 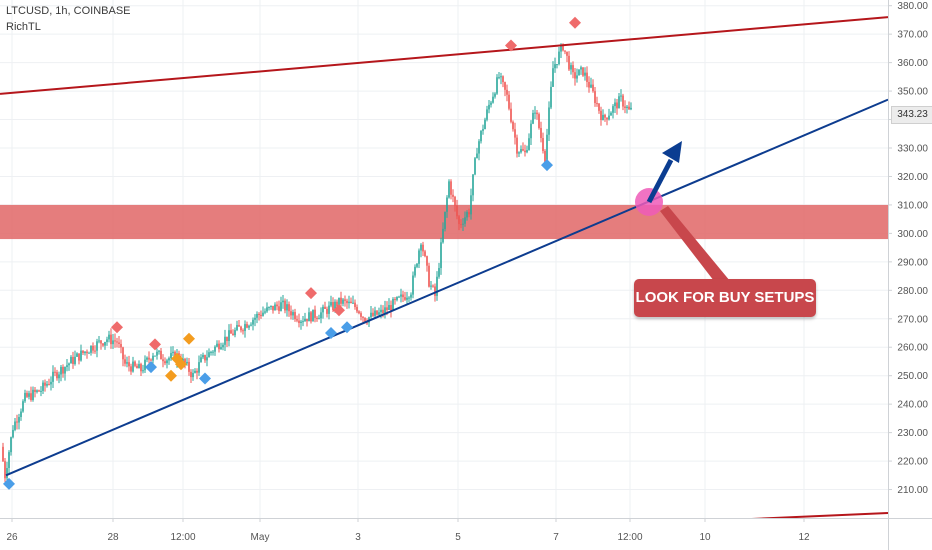 I want to click on y-tick-label: 280.00, so click(x=912, y=291).